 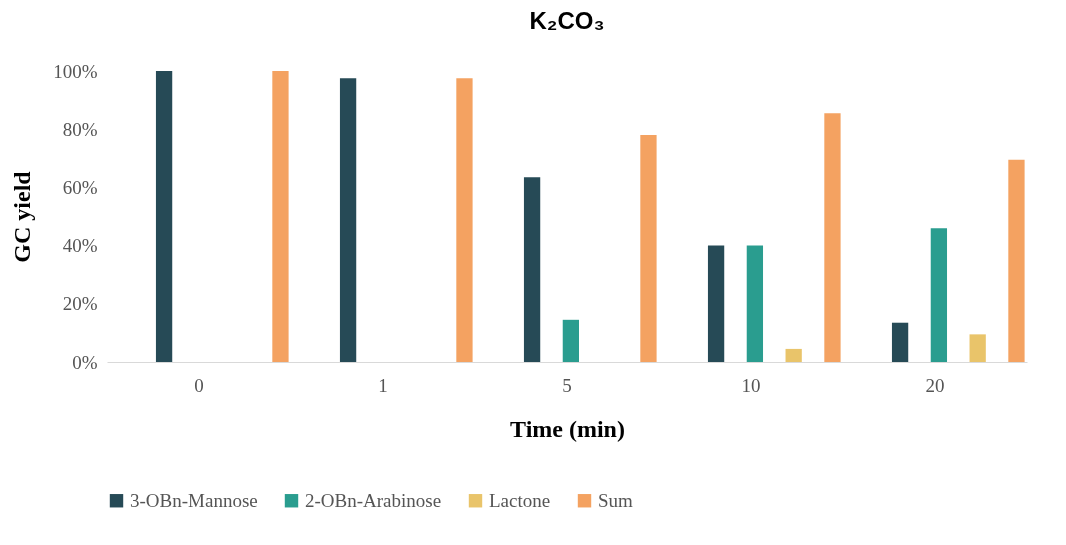 I want to click on legend-label: Sum, so click(x=616, y=500).